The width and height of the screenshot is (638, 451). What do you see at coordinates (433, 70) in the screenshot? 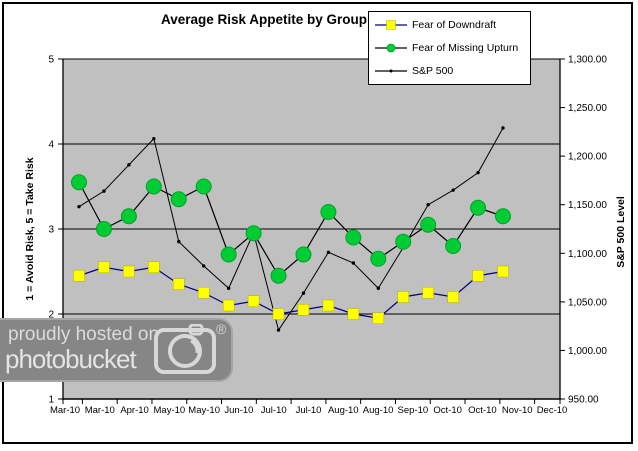
I see `legend-label: S&P 500` at bounding box center [433, 70].